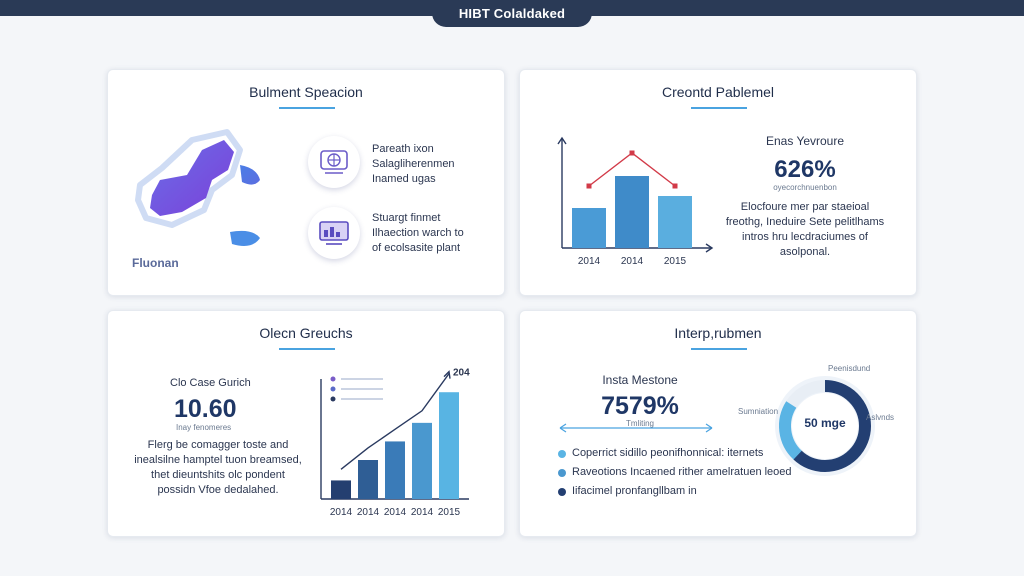  I want to click on growth-bar-chart: 2014 2014 2014 2014 2015 204, so click(395, 443).